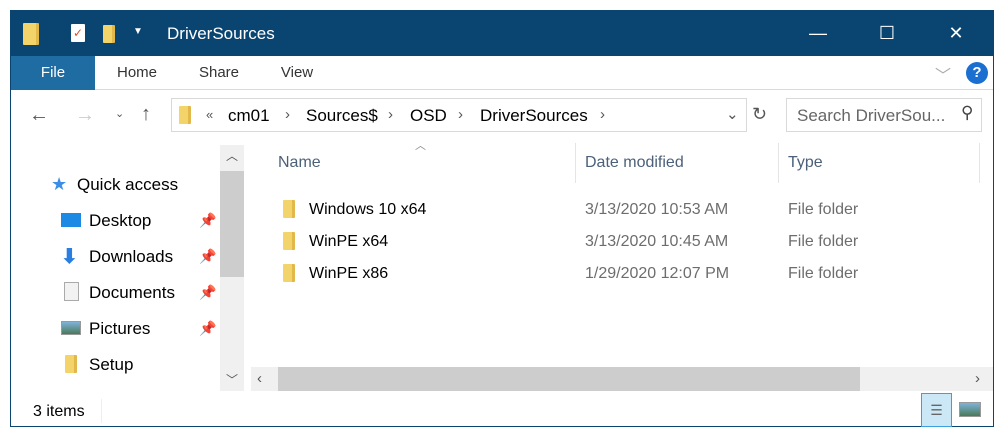 The height and width of the screenshot is (436, 1006). Describe the element at coordinates (428, 115) in the screenshot. I see `breadcrumb-osd: OSD` at that location.